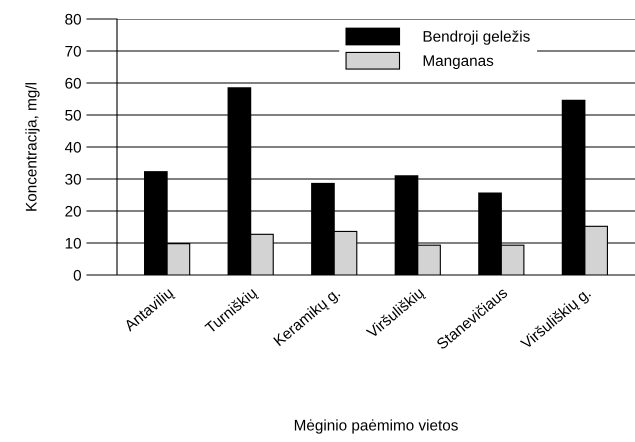 The width and height of the screenshot is (635, 442). I want to click on y-tick-label: 50, so click(73, 115).